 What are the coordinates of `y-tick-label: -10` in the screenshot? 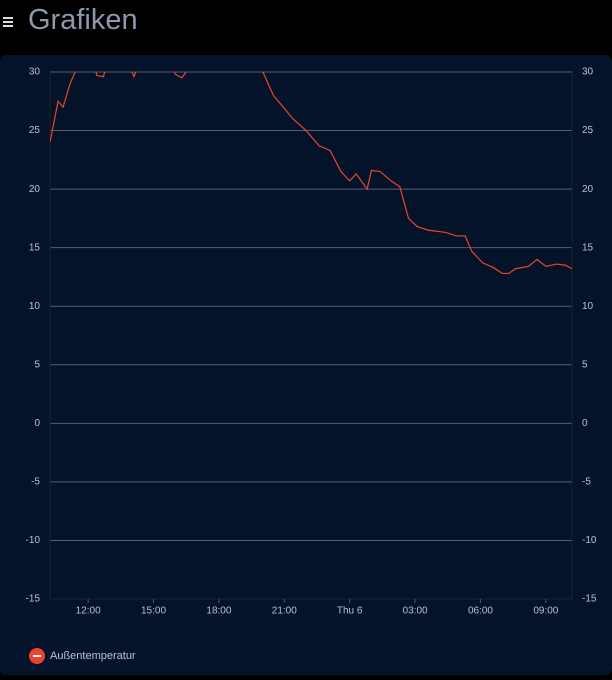 It's located at (33, 540).